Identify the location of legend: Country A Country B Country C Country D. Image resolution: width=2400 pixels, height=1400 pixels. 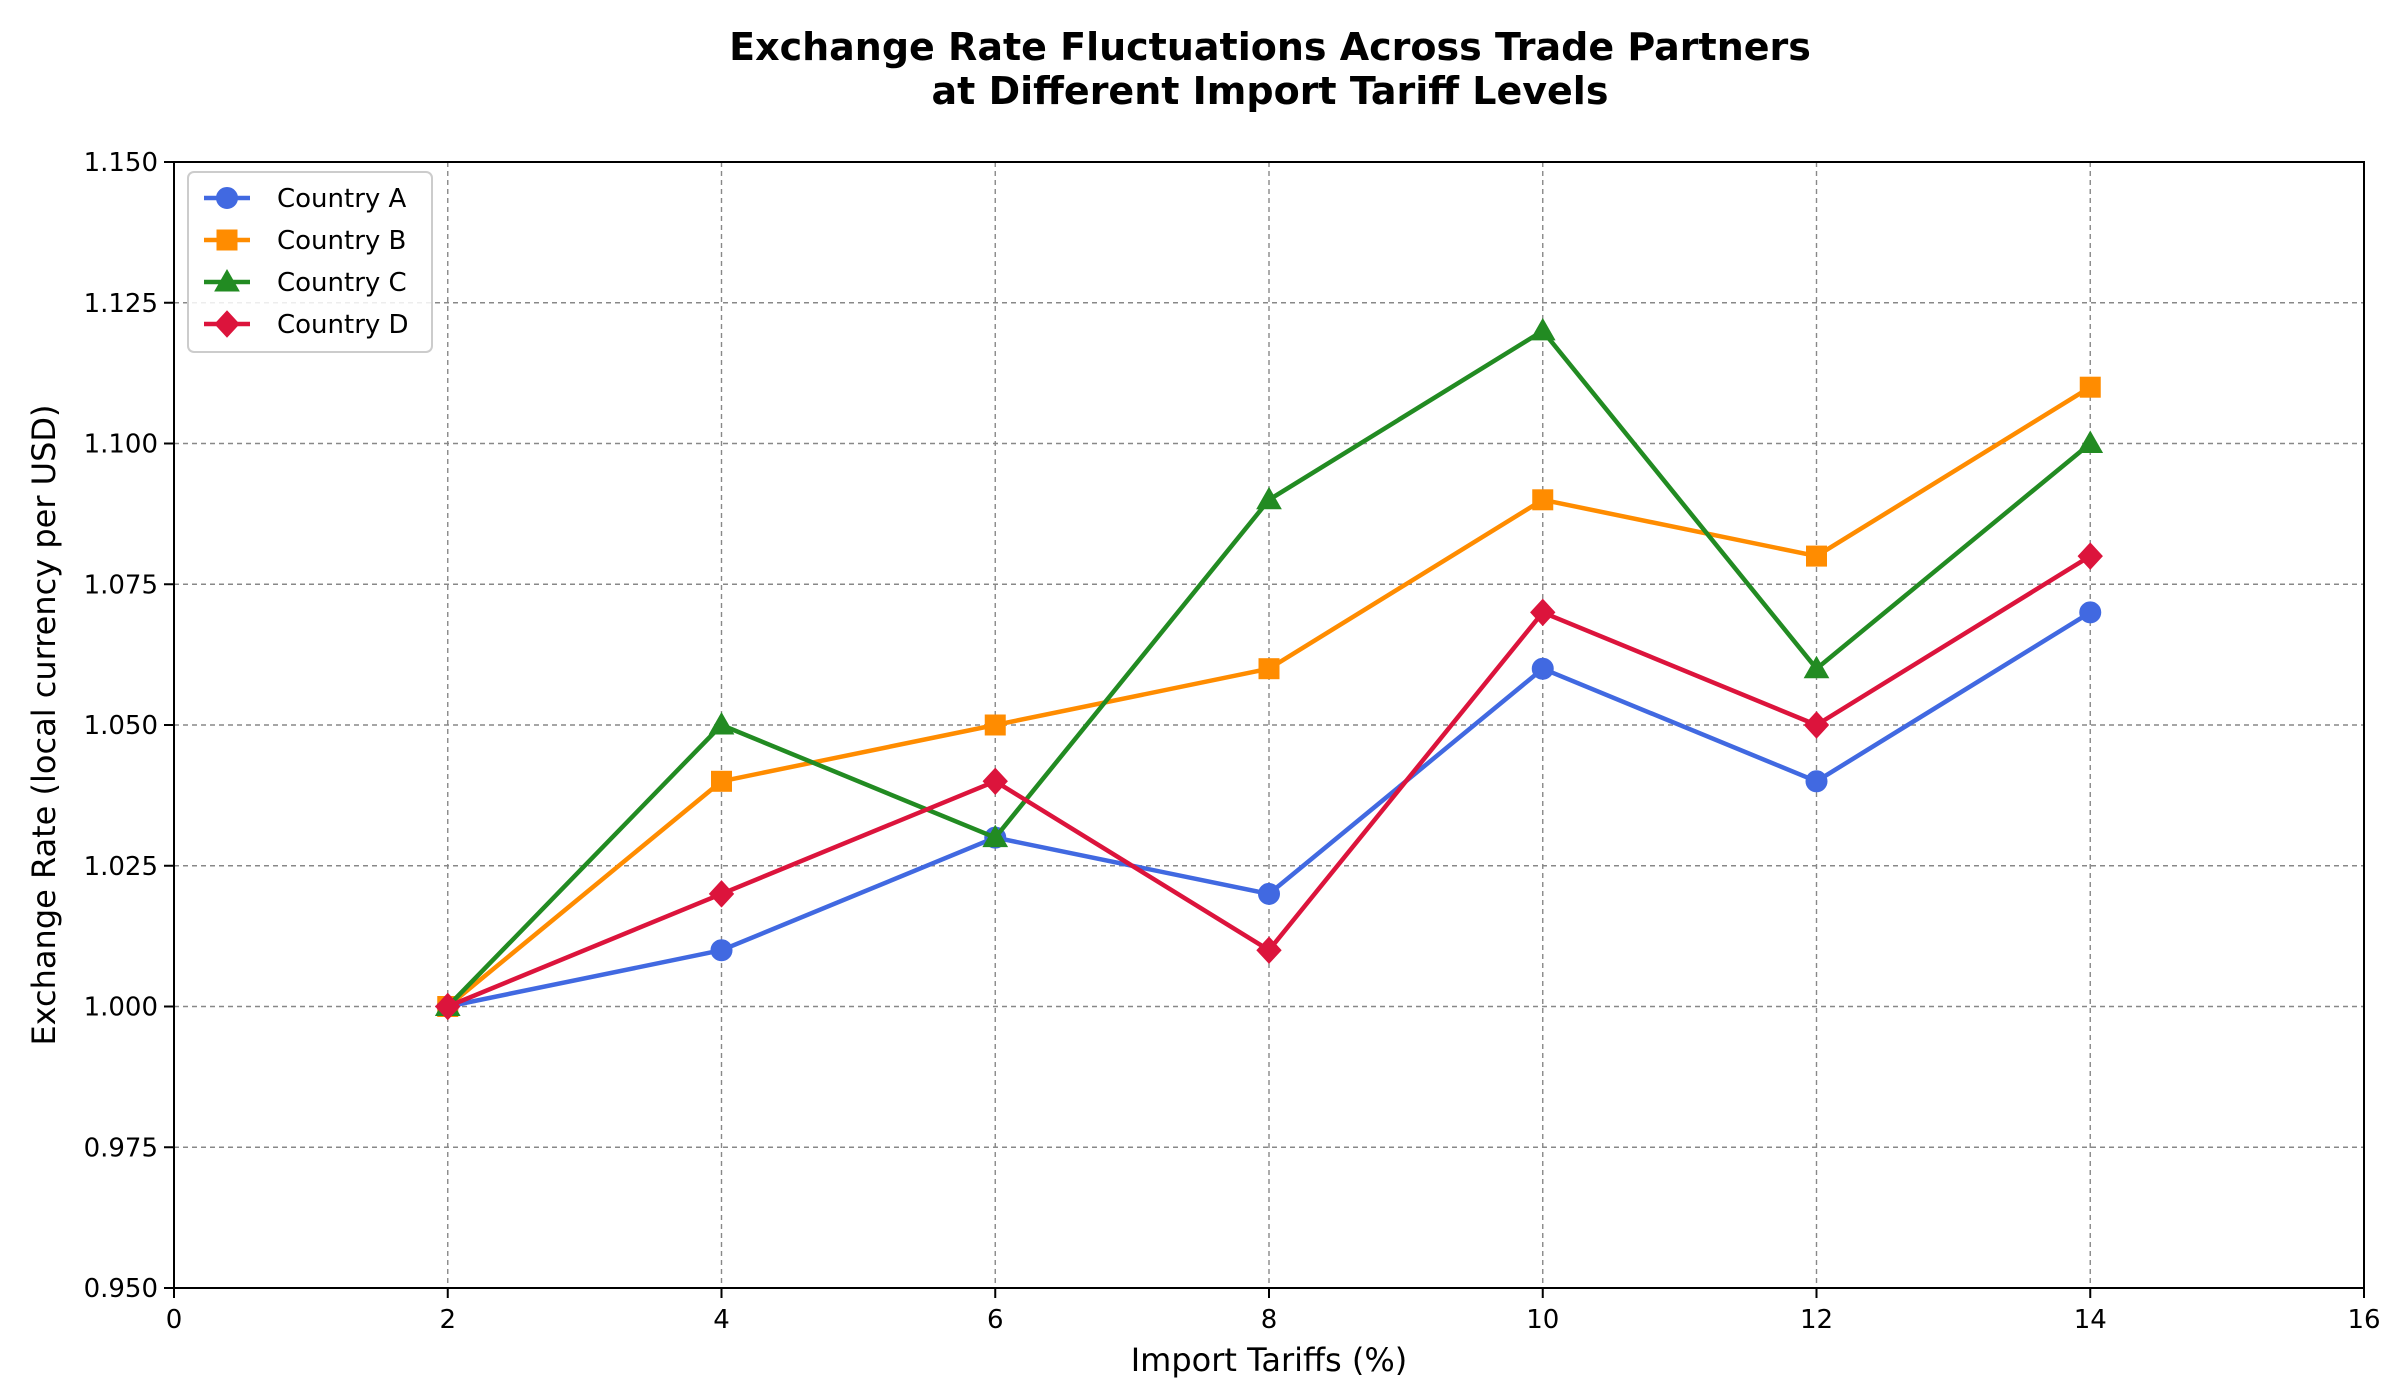
(310, 262).